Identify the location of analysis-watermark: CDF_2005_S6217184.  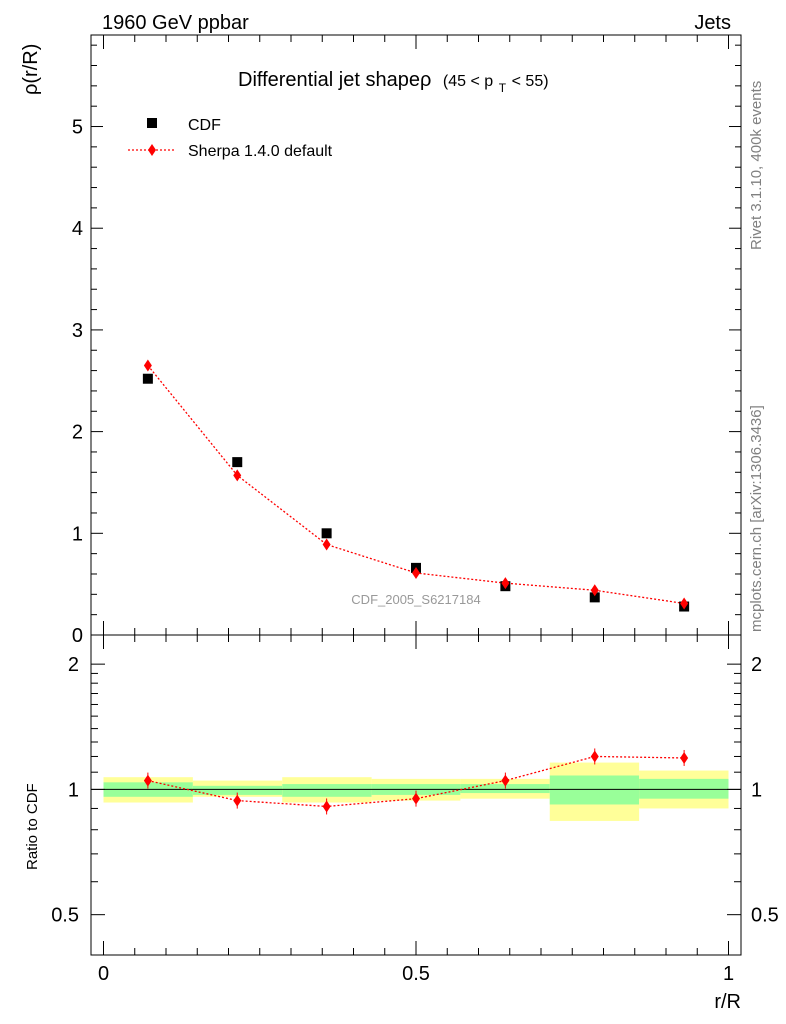
(415, 599).